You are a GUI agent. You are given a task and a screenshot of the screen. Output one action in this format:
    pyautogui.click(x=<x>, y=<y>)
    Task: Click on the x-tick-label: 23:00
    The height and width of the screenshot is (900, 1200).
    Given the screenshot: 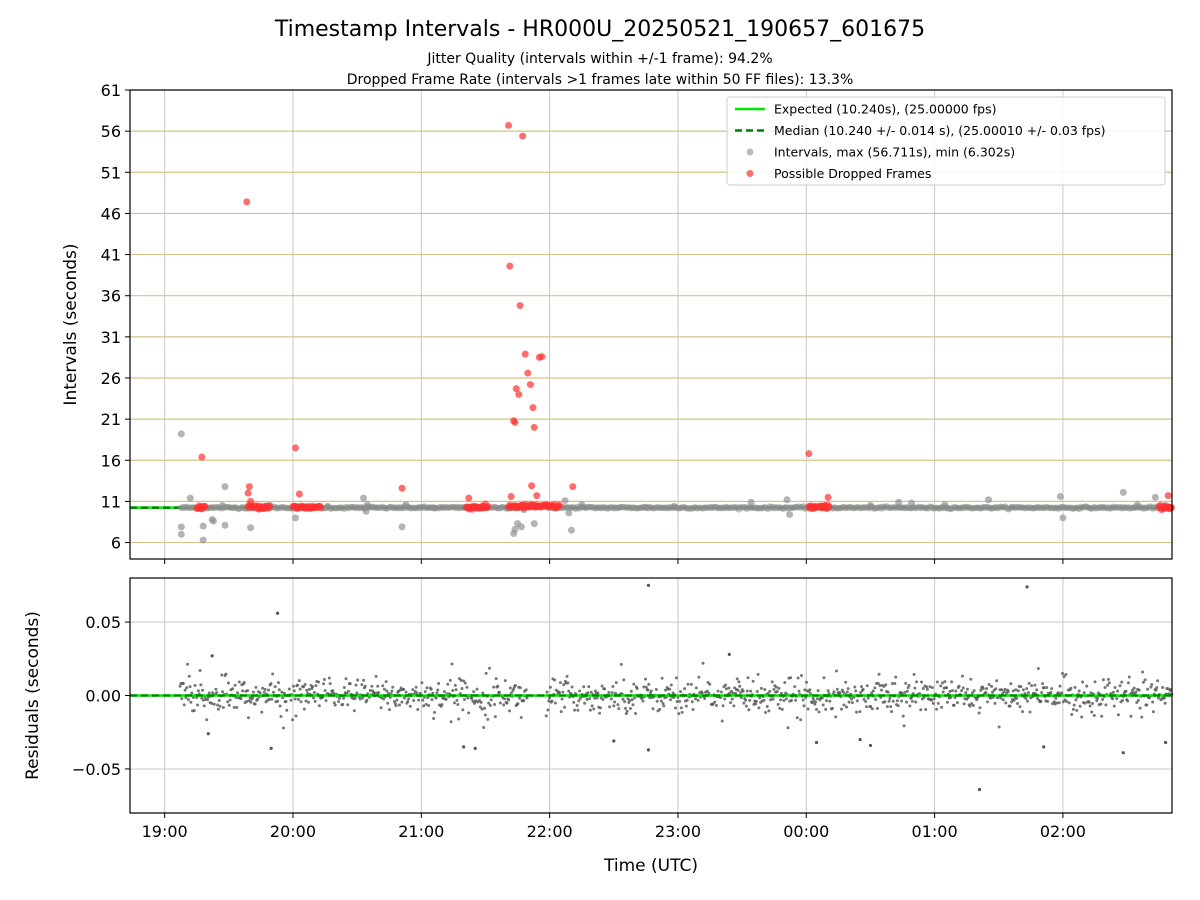 What is the action you would take?
    pyautogui.click(x=678, y=831)
    